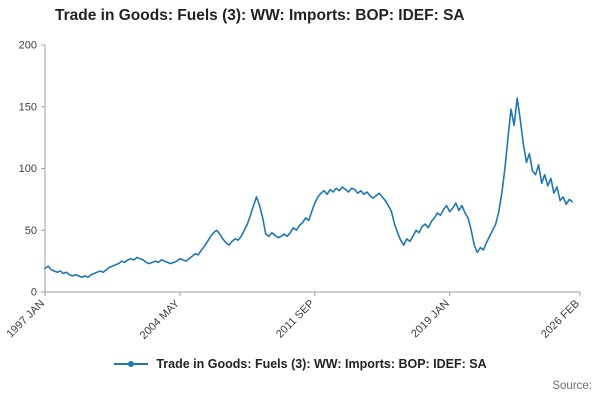  What do you see at coordinates (572, 386) in the screenshot?
I see `source-label: Source:` at bounding box center [572, 386].